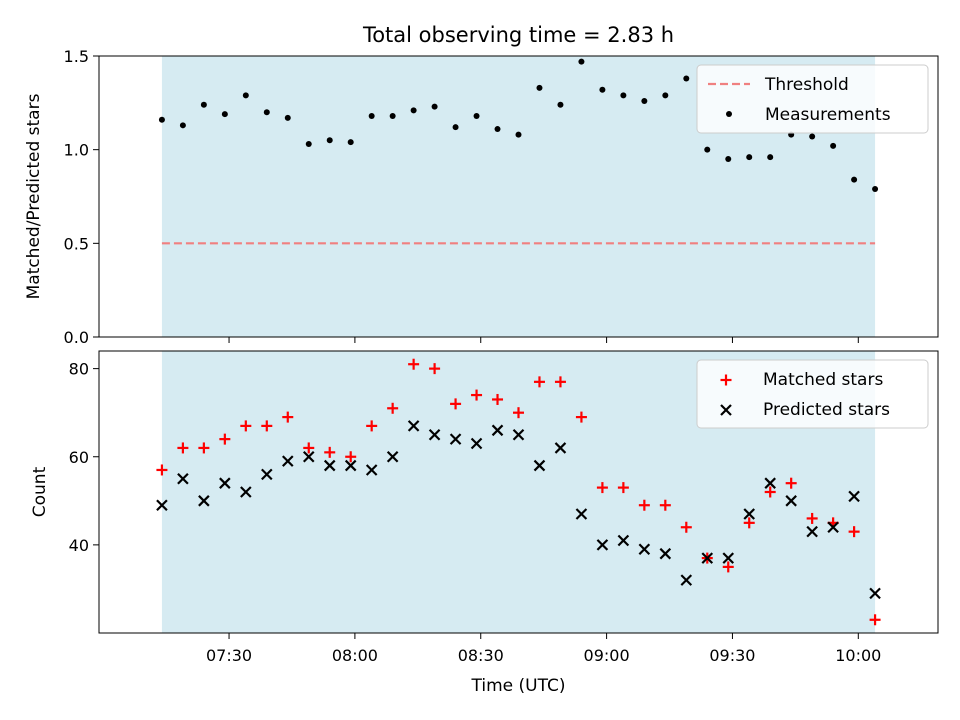 This screenshot has width=960, height=720. I want to click on ratio-y-axis-label: Matched/Predicted stars, so click(34, 196).